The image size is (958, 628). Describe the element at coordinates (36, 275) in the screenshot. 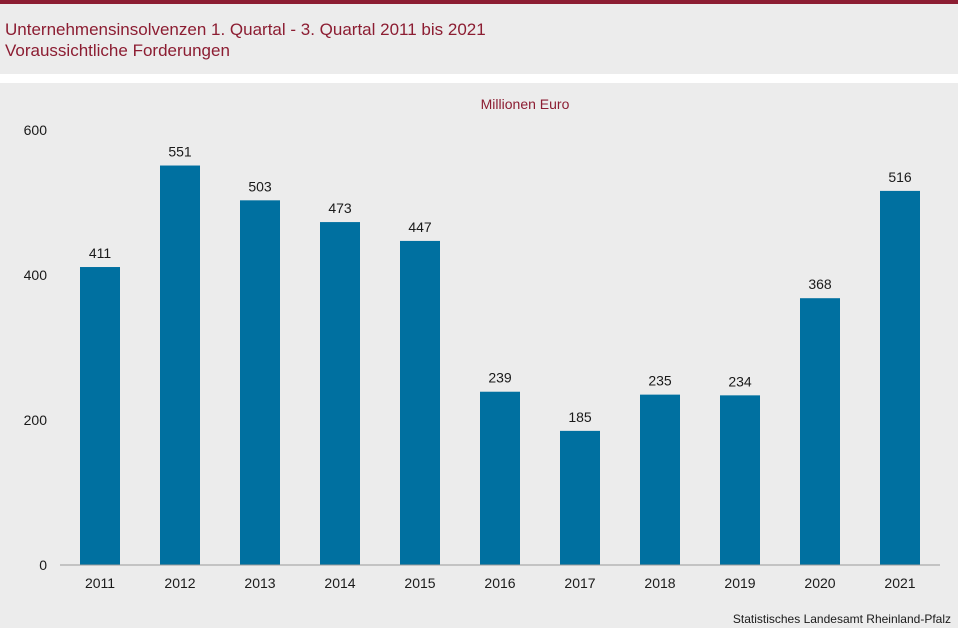

I see `y-tick-label: 400` at that location.